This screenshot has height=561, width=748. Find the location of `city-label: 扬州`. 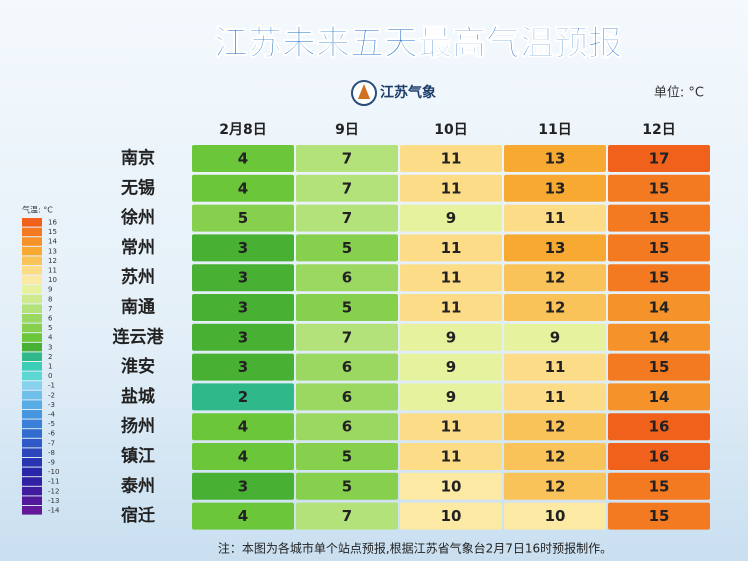

city-label: 扬州 is located at coordinates (138, 426).